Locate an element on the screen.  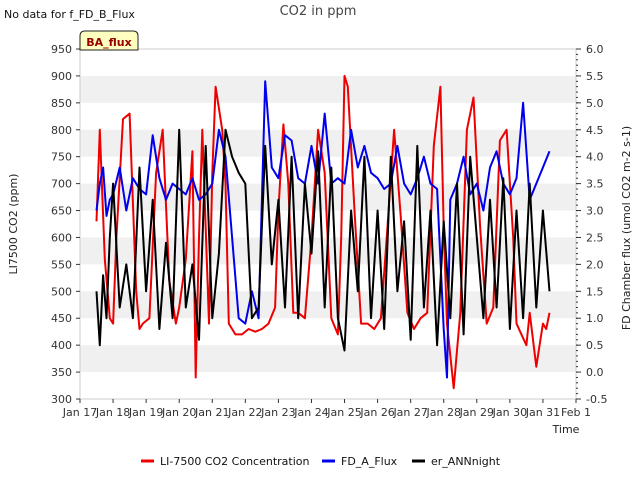
x-tick-label: Jan 22 is located at coordinates (244, 412).